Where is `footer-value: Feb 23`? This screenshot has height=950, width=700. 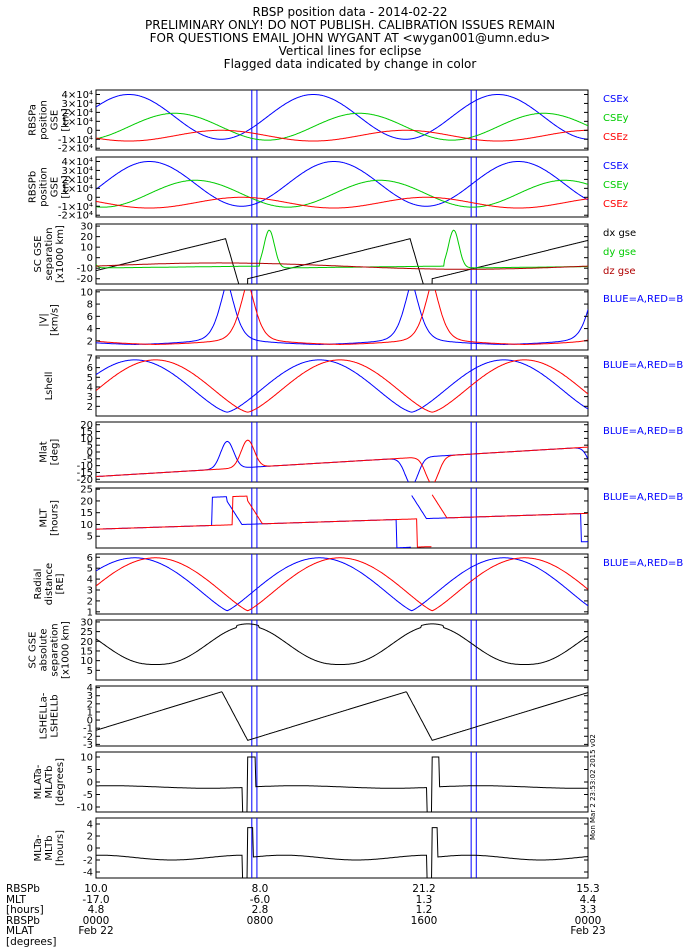 footer-value: Feb 23 is located at coordinates (588, 931).